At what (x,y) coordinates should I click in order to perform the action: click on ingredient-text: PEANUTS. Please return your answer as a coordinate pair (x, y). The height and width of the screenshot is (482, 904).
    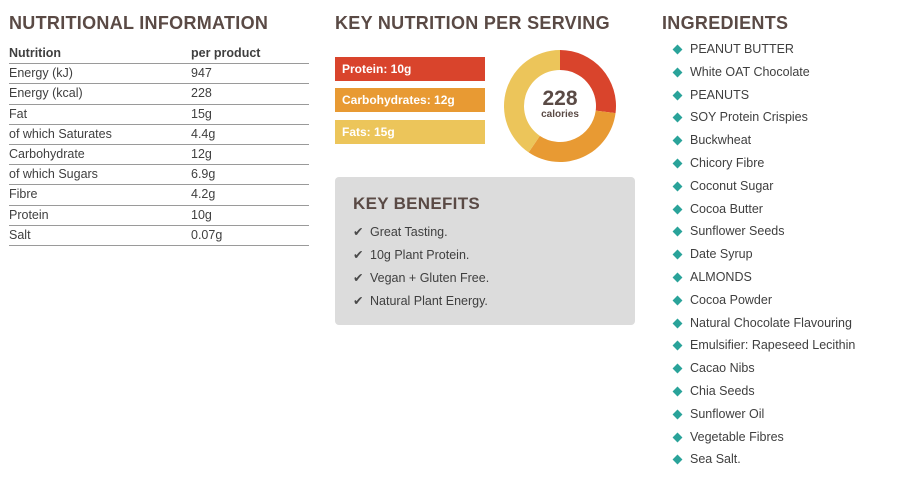
    Looking at the image, I should click on (720, 94).